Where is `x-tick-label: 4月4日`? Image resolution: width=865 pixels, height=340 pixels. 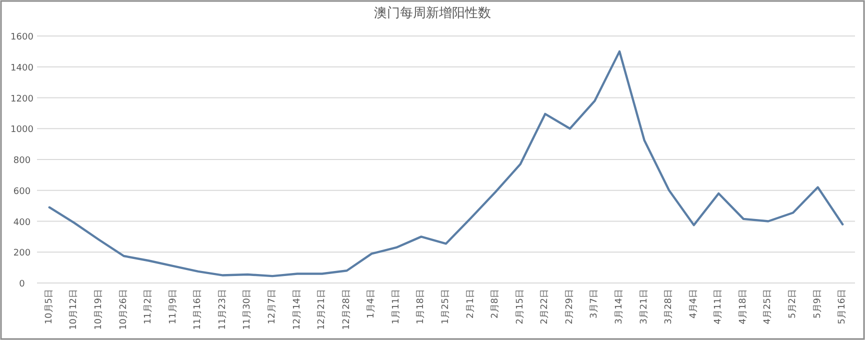 x-tick-label: 4月4日 is located at coordinates (693, 303).